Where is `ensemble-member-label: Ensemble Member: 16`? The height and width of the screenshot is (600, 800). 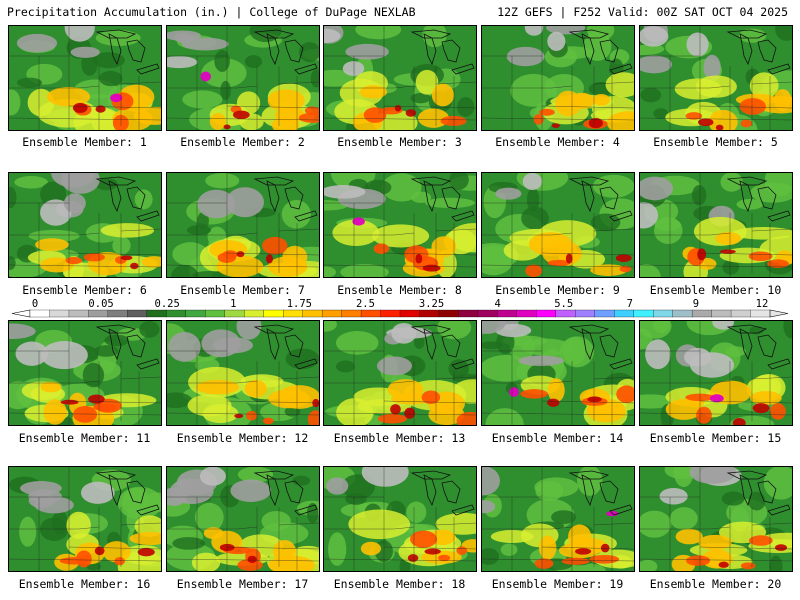 ensemble-member-label: Ensemble Member: 16 is located at coordinates (84, 584).